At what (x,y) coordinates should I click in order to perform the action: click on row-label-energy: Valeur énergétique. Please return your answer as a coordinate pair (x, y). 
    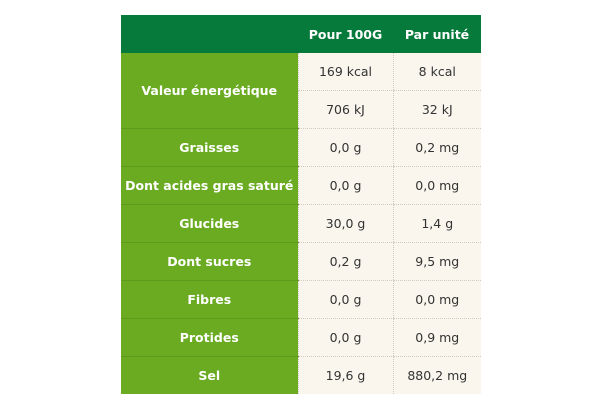
    Looking at the image, I should click on (209, 91).